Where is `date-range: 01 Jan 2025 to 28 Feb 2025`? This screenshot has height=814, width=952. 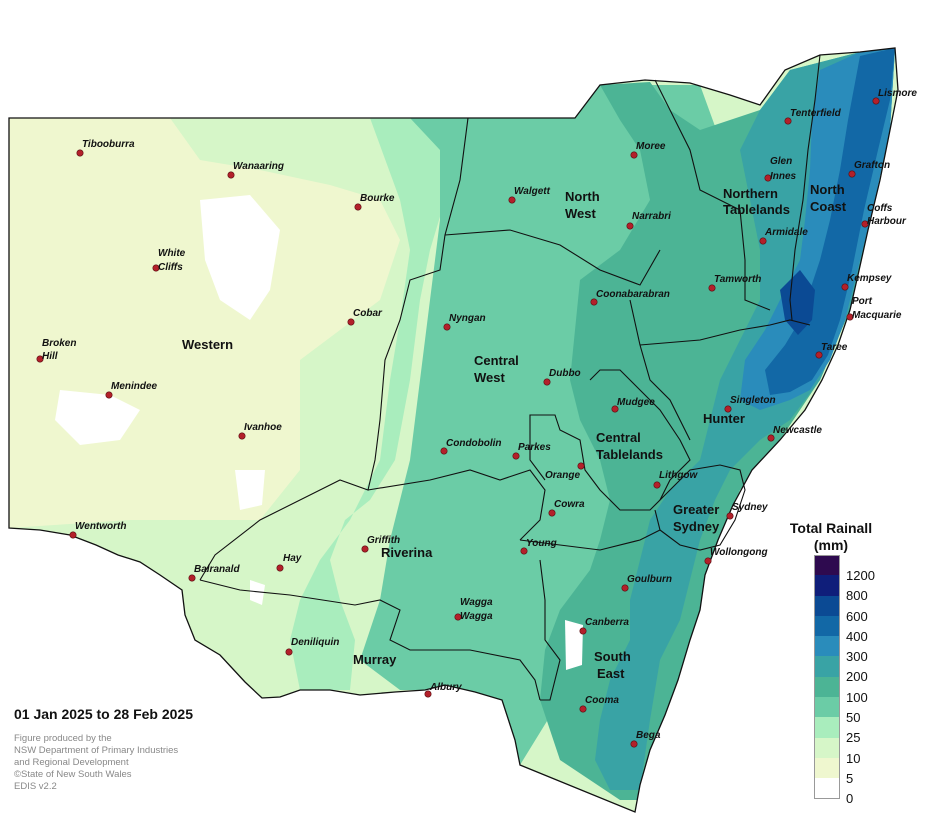
date-range: 01 Jan 2025 to 28 Feb 2025 is located at coordinates (103, 714).